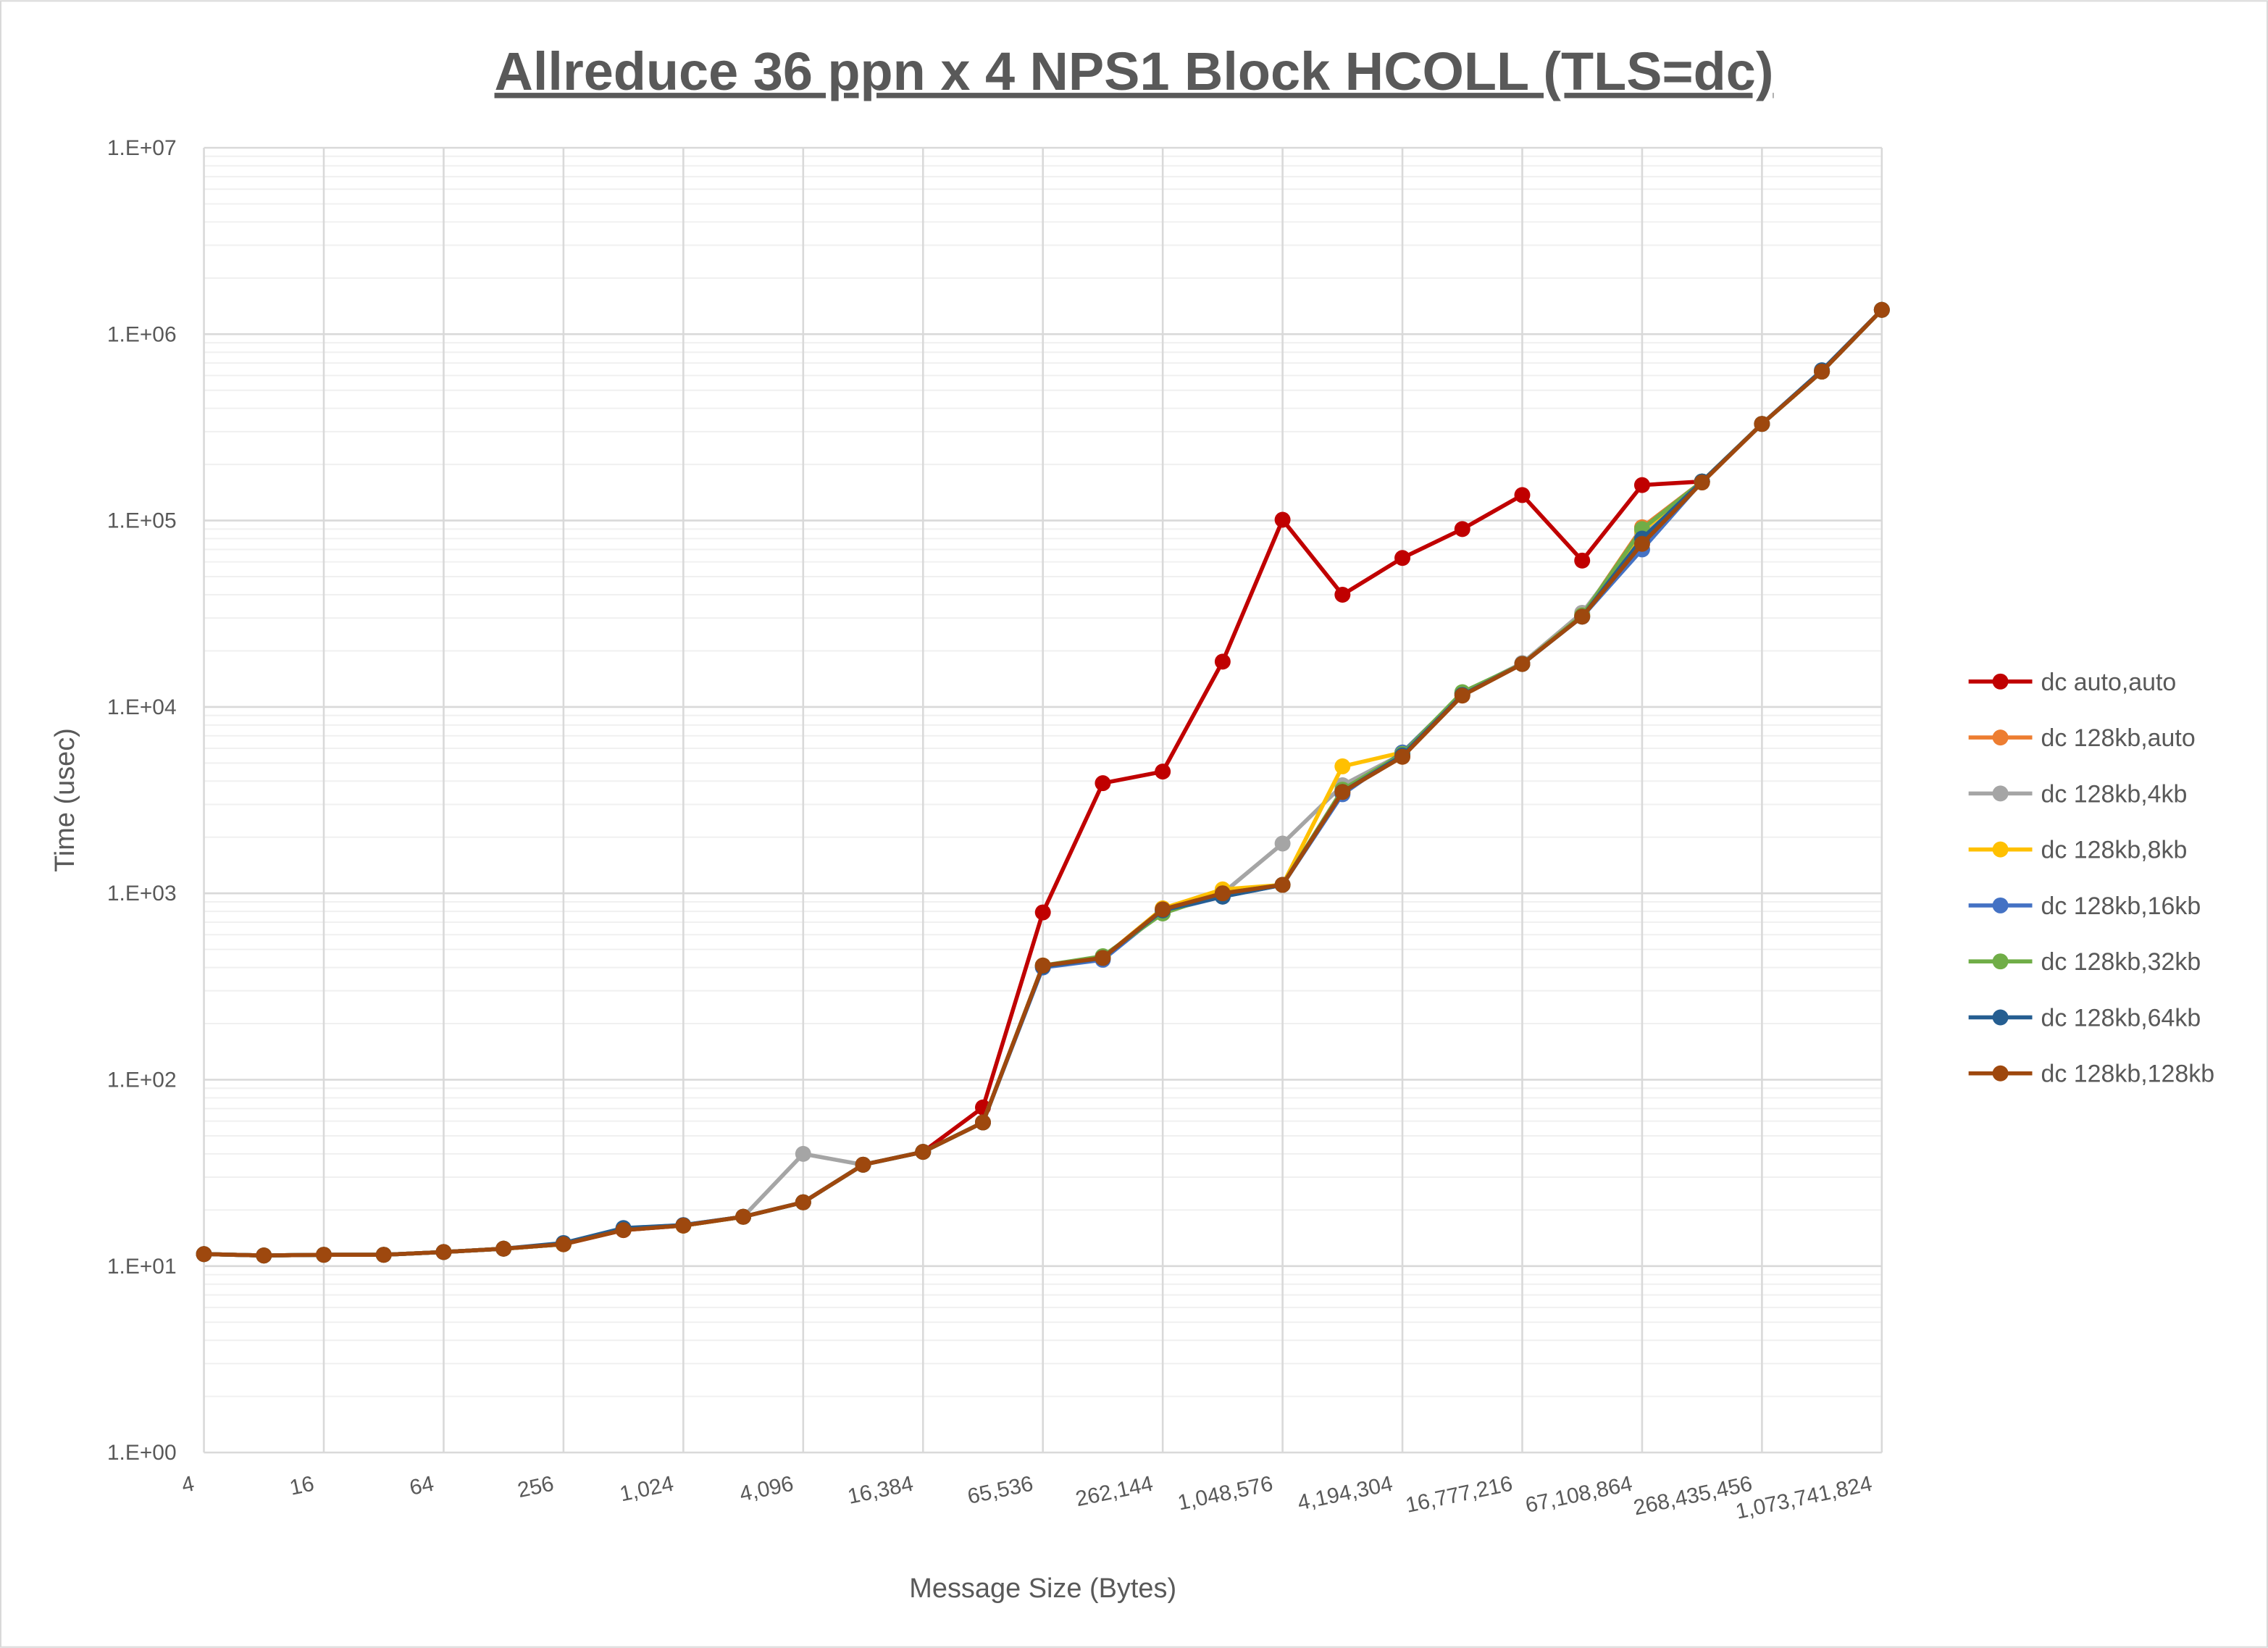 Image resolution: width=2268 pixels, height=1648 pixels. I want to click on legend-label: dc auto,auto, so click(2109, 682).